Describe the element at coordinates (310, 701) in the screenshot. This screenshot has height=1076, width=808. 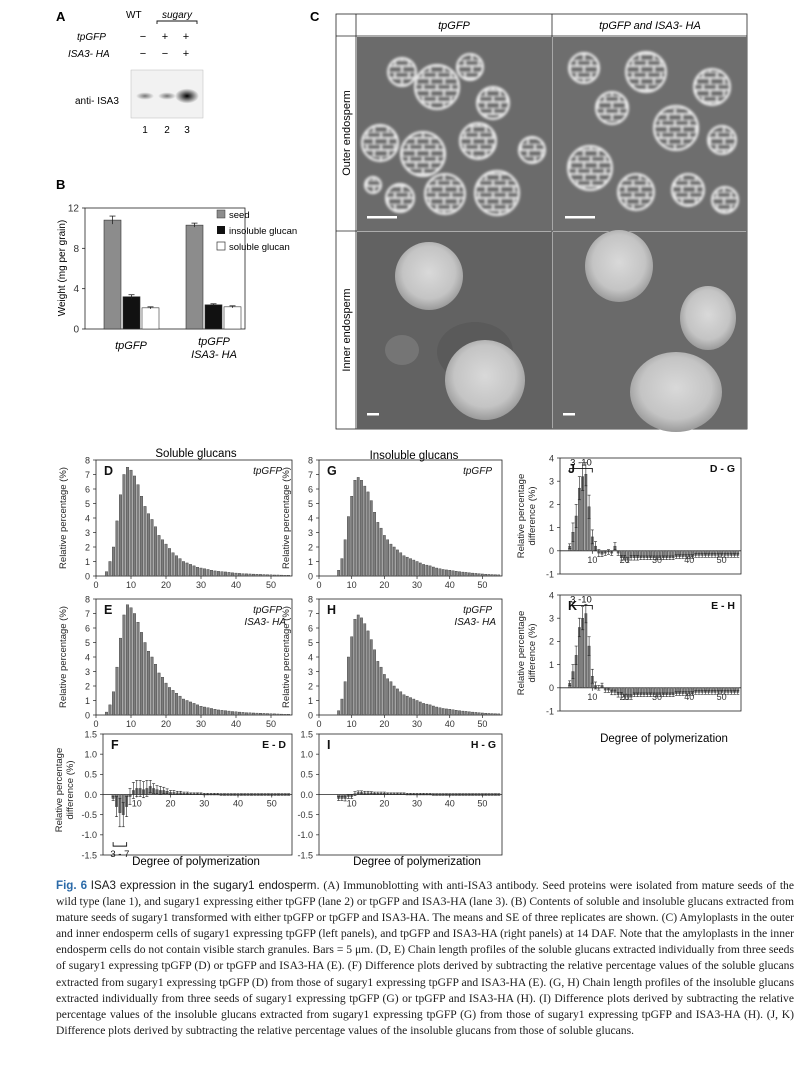
I see `y-tick-label: 1` at that location.